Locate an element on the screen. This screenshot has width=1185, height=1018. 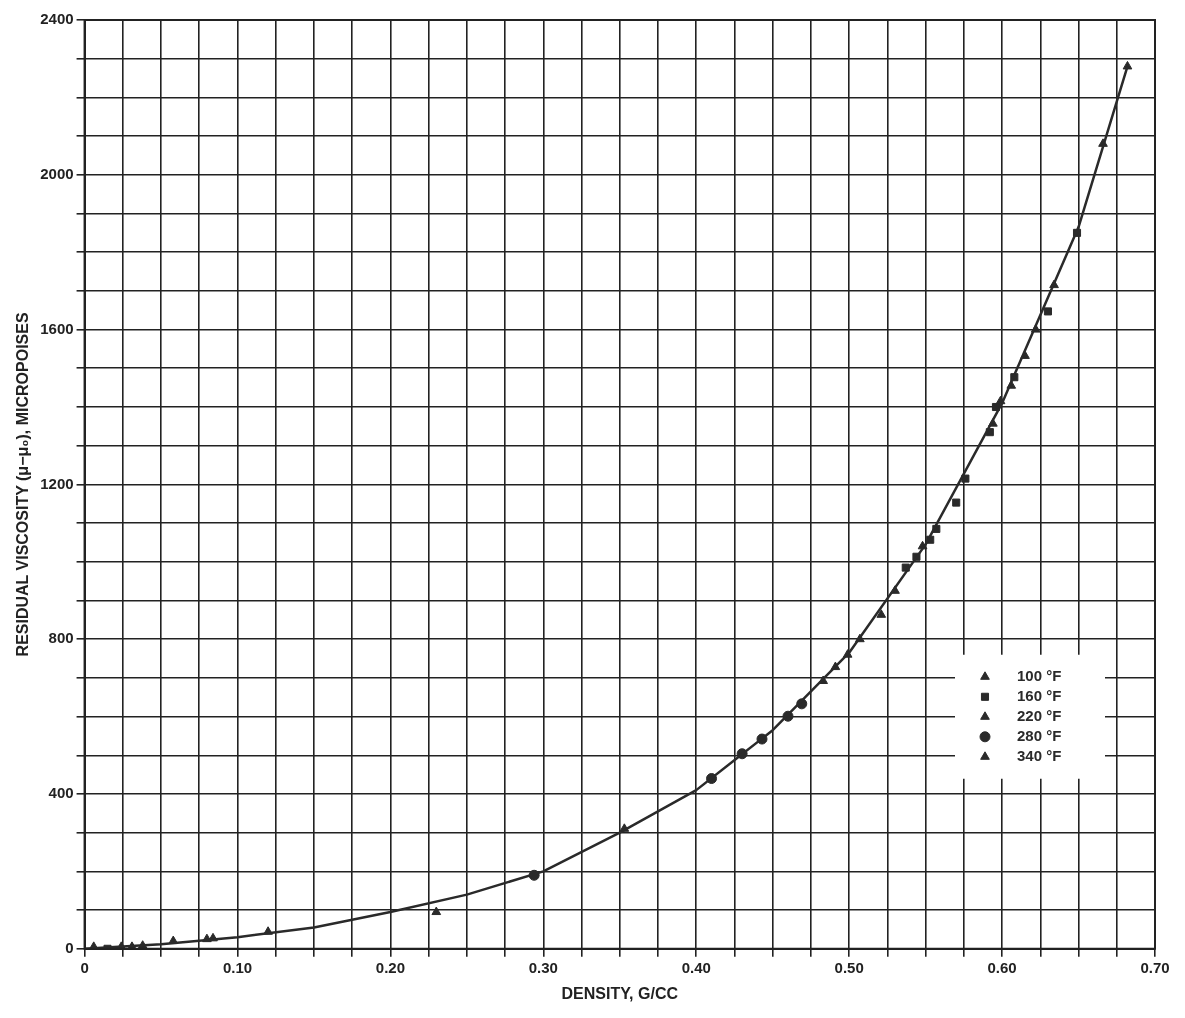
y-tick-label: 800 is located at coordinates (61, 638).